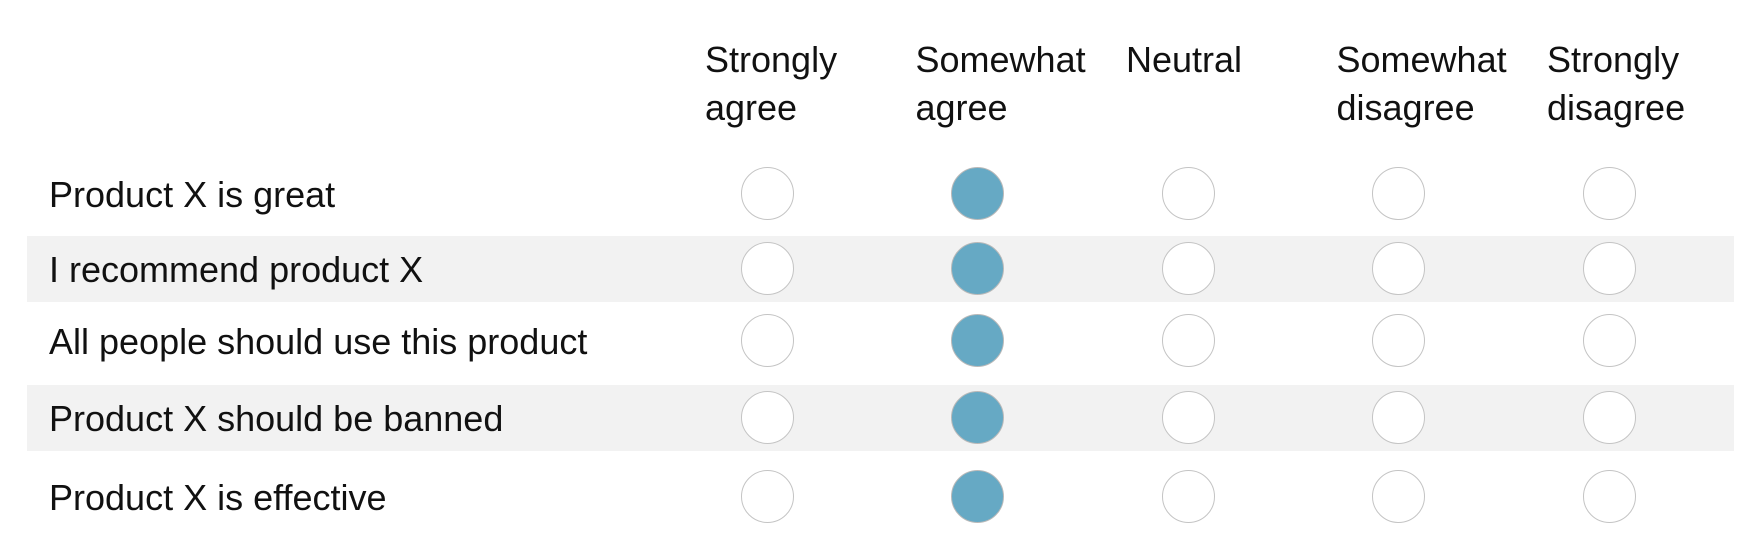 This screenshot has height=560, width=1752. I want to click on column-header: Somewhat agree, so click(1000, 83).